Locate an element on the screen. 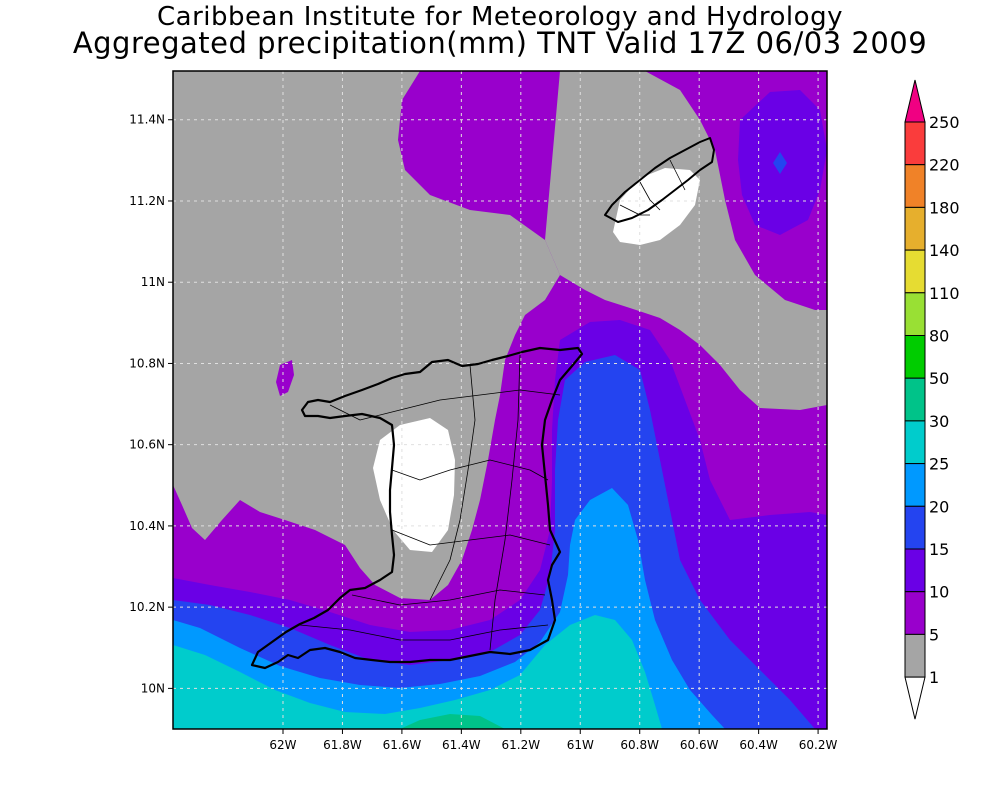 This screenshot has width=1000, height=800. lat-tick-label: 10.4N is located at coordinates (147, 526).